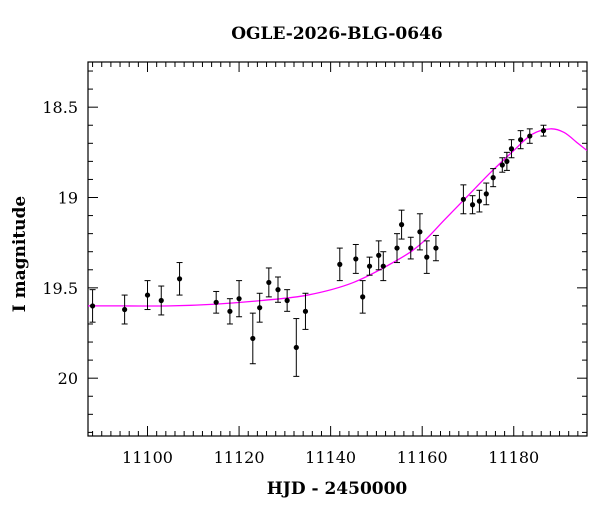  I want to click on x-axis-label: HJD - 2450000, so click(337, 489).